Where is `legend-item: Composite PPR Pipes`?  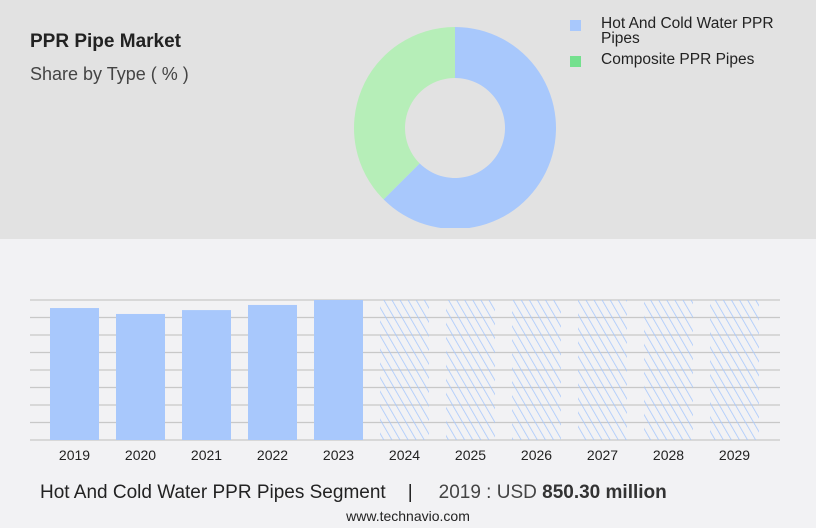
legend-item: Composite PPR Pipes is located at coordinates (690, 59).